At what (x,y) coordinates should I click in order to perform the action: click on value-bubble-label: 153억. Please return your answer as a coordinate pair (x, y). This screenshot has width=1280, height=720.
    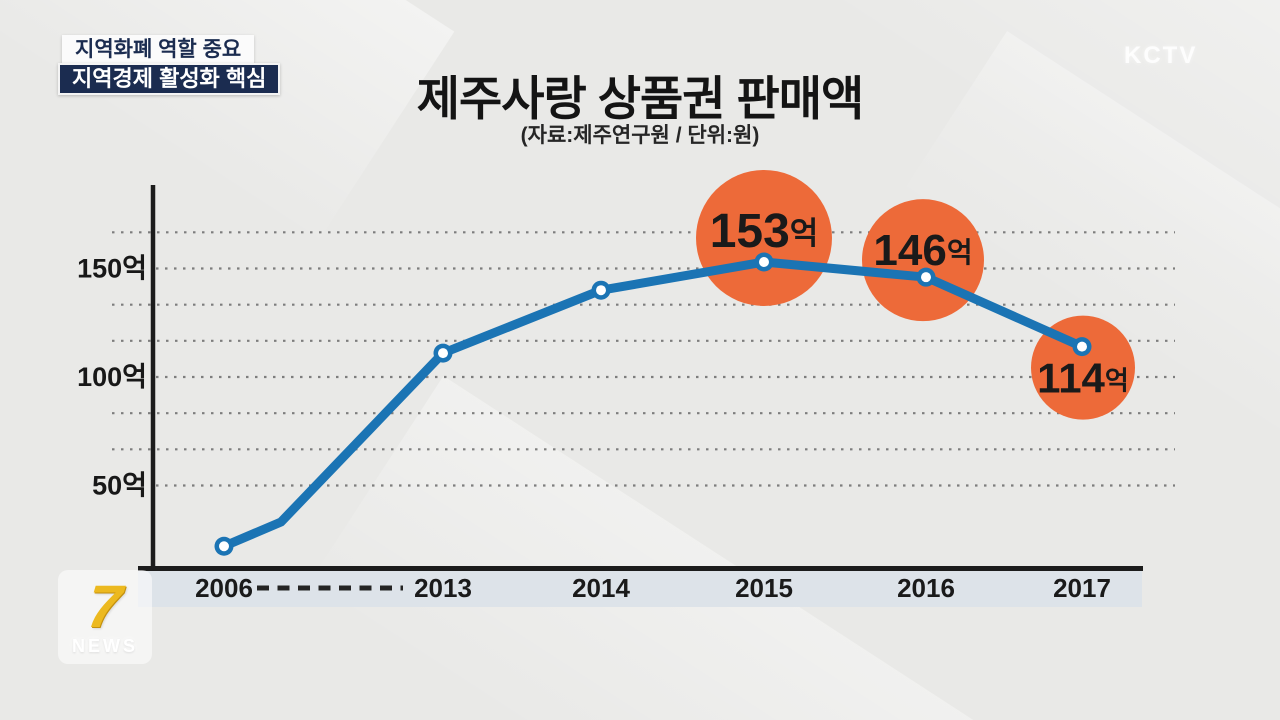
    Looking at the image, I should click on (764, 231).